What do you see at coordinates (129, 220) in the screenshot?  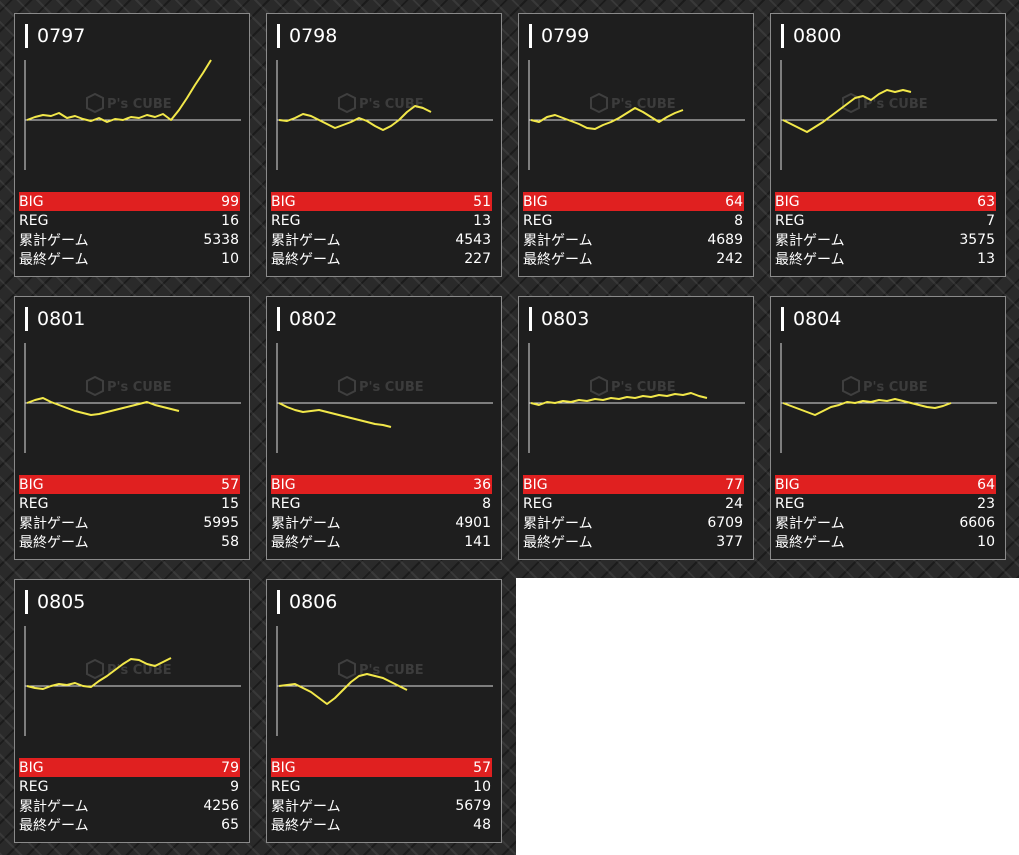 I see `reg-row: REG 16` at bounding box center [129, 220].